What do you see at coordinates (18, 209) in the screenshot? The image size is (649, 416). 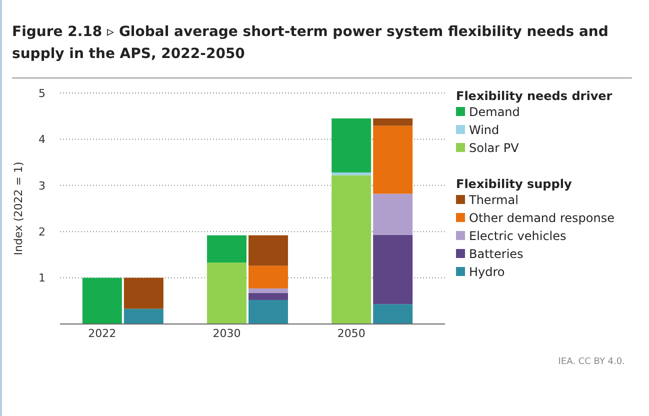 I see `y-axis-title: Index (2022 = 1)` at bounding box center [18, 209].